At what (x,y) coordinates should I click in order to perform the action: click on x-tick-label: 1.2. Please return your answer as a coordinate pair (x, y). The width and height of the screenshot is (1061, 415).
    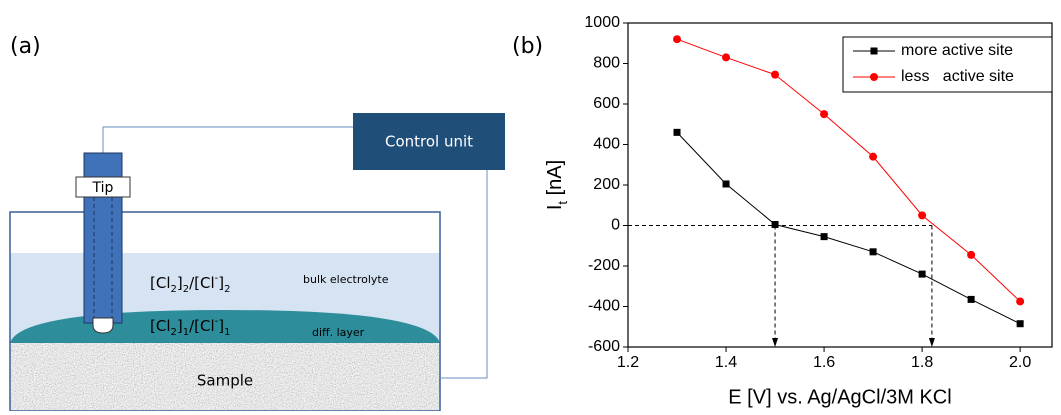
    Looking at the image, I should click on (628, 362).